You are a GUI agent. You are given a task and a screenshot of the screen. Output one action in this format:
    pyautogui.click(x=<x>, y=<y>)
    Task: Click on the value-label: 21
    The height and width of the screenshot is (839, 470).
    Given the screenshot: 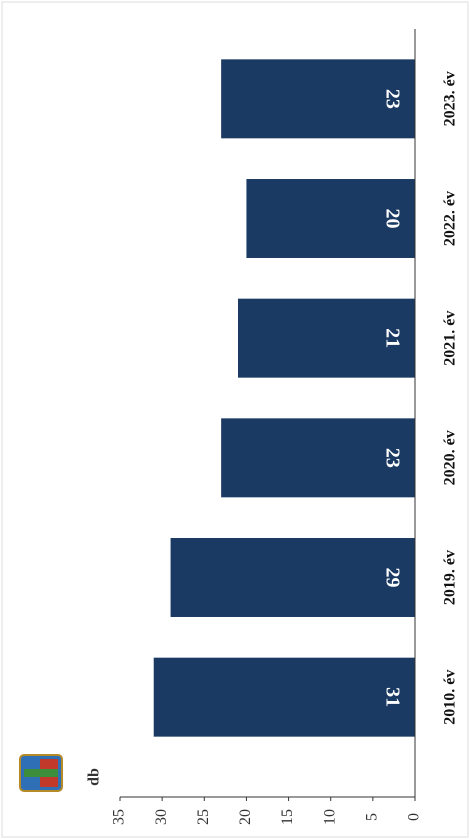 What is the action you would take?
    pyautogui.click(x=392, y=338)
    